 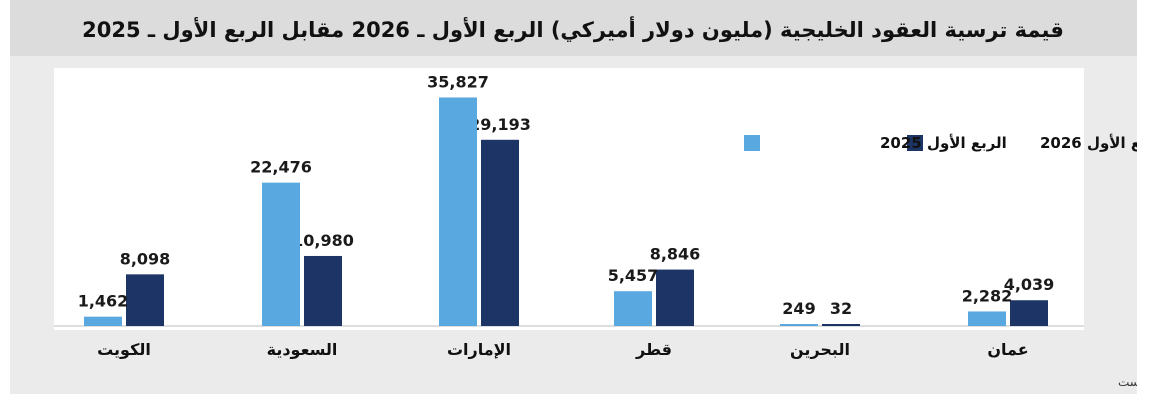 What do you see at coordinates (820, 349) in the screenshot?
I see `category-label-1: البحرين` at bounding box center [820, 349].